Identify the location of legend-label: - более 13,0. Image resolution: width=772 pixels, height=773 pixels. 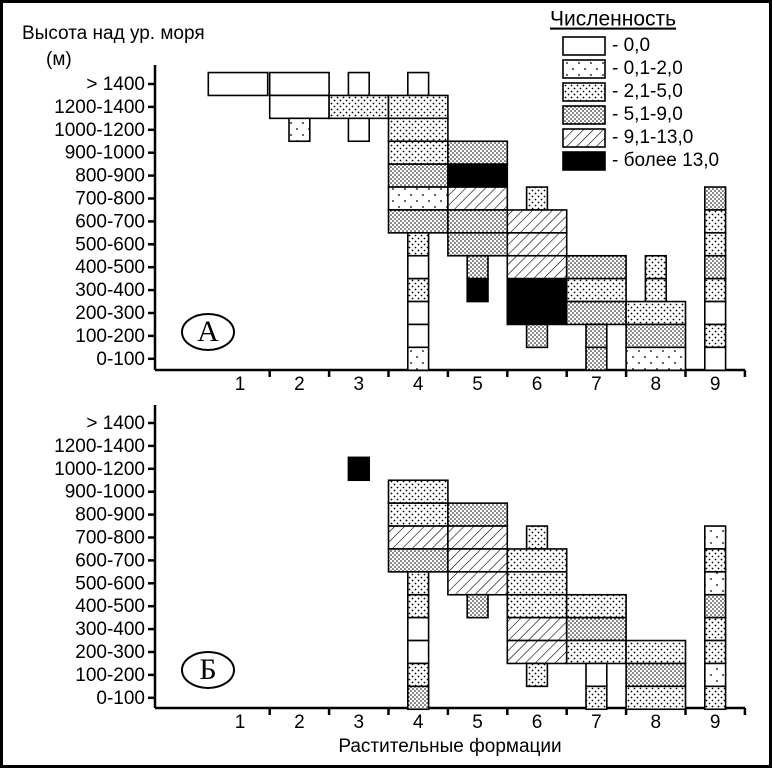
(665, 160).